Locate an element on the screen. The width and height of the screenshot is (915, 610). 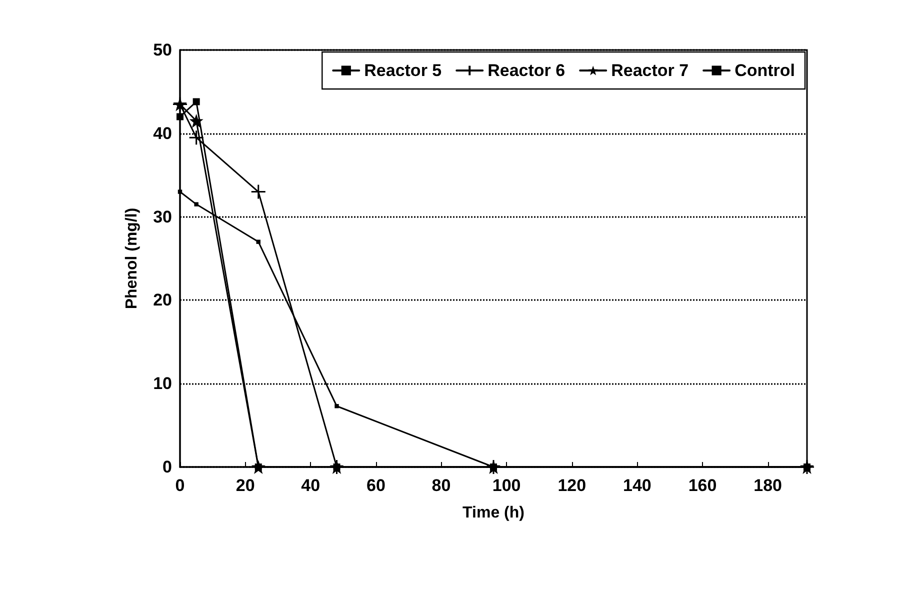
x-tick-label: 160 is located at coordinates (702, 485).